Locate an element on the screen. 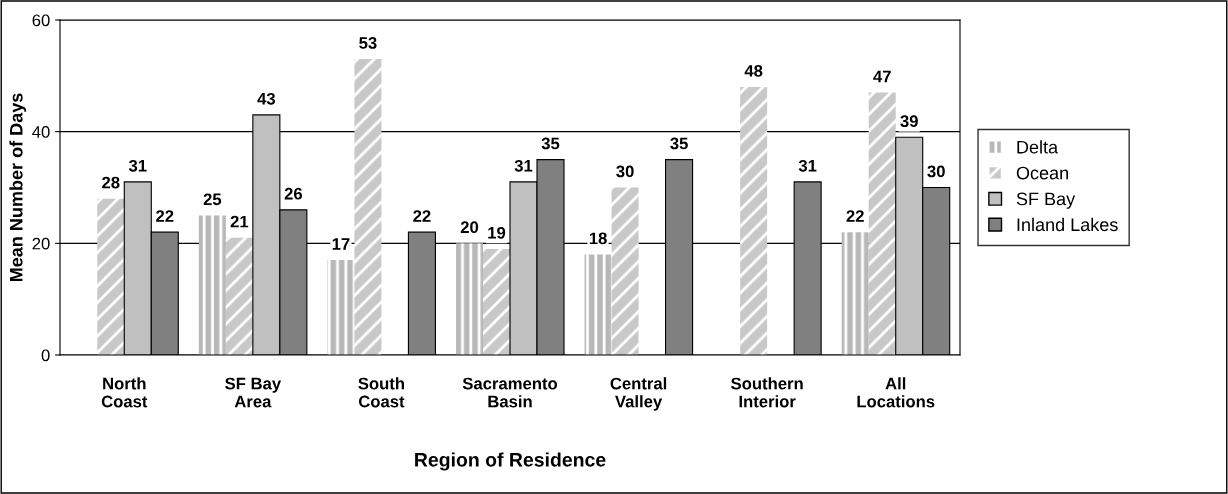 The height and width of the screenshot is (494, 1228). x-tick-label: SF Bay Area is located at coordinates (253, 392).